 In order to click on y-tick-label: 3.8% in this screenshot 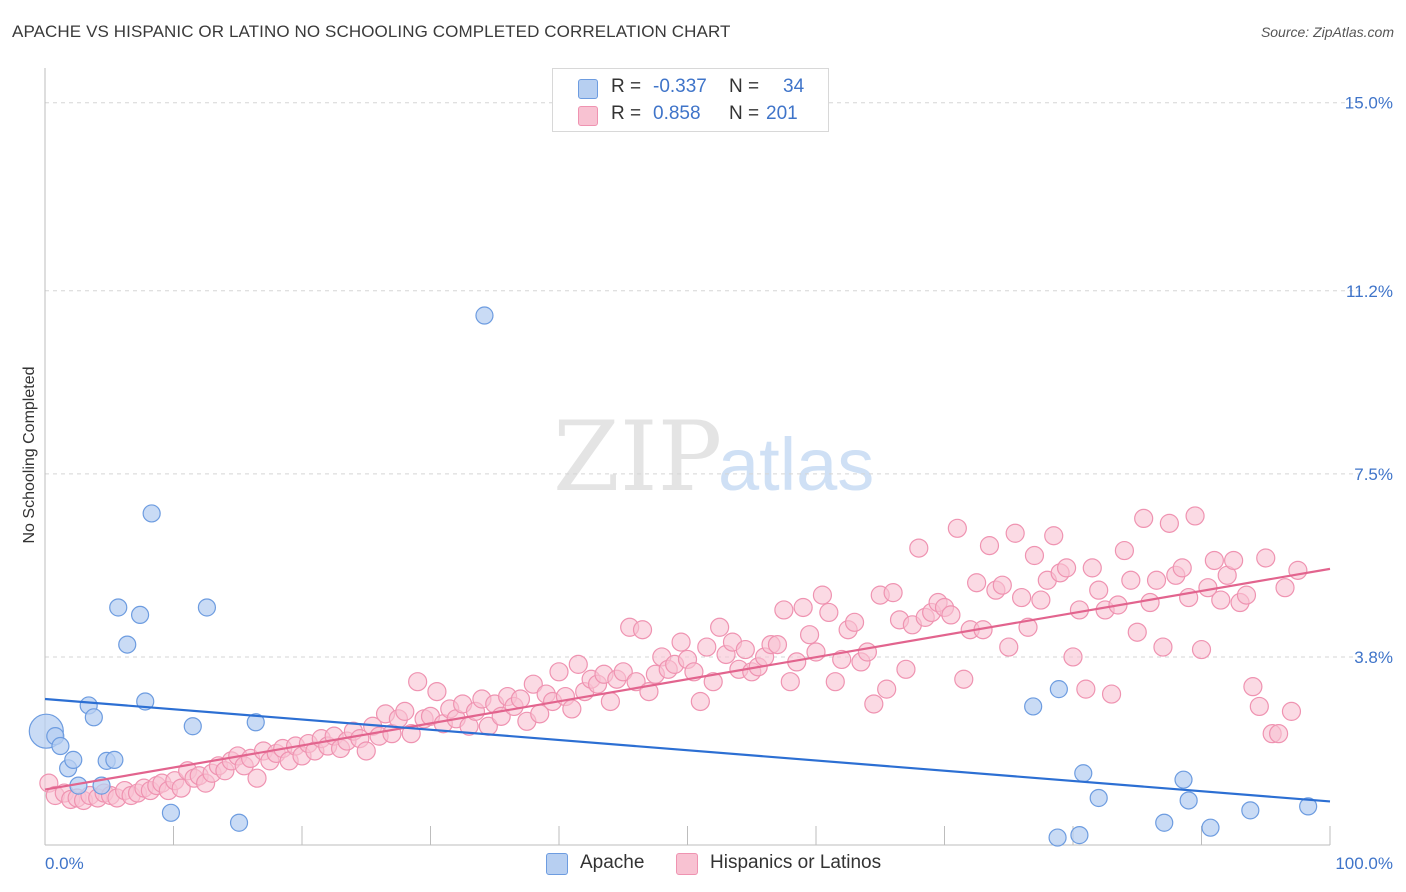, I will do `click(1373, 657)`.